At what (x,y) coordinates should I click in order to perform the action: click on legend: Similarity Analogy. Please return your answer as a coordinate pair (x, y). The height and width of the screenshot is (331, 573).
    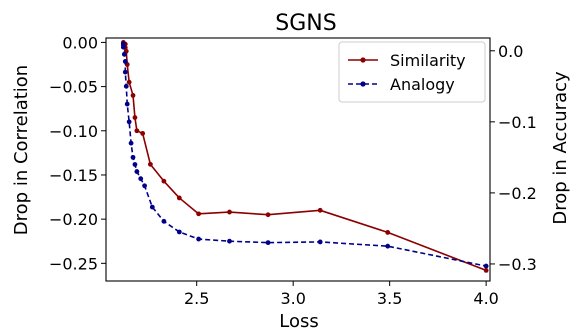
    Looking at the image, I should click on (412, 72).